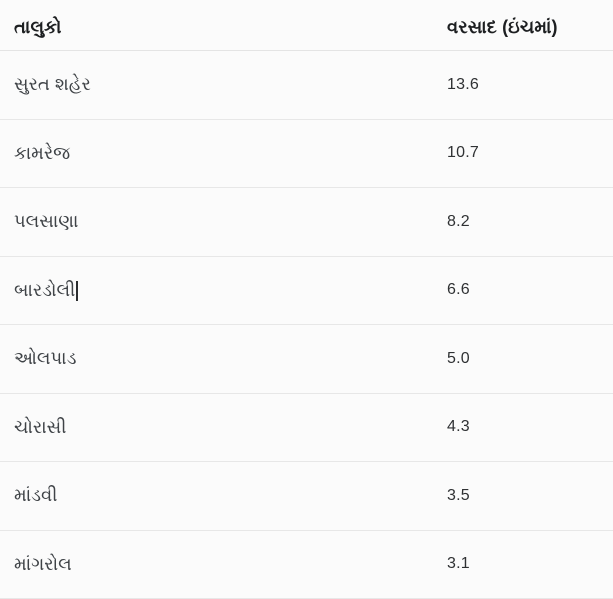  What do you see at coordinates (458, 495) in the screenshot?
I see `rainfall-cell: 3.5` at bounding box center [458, 495].